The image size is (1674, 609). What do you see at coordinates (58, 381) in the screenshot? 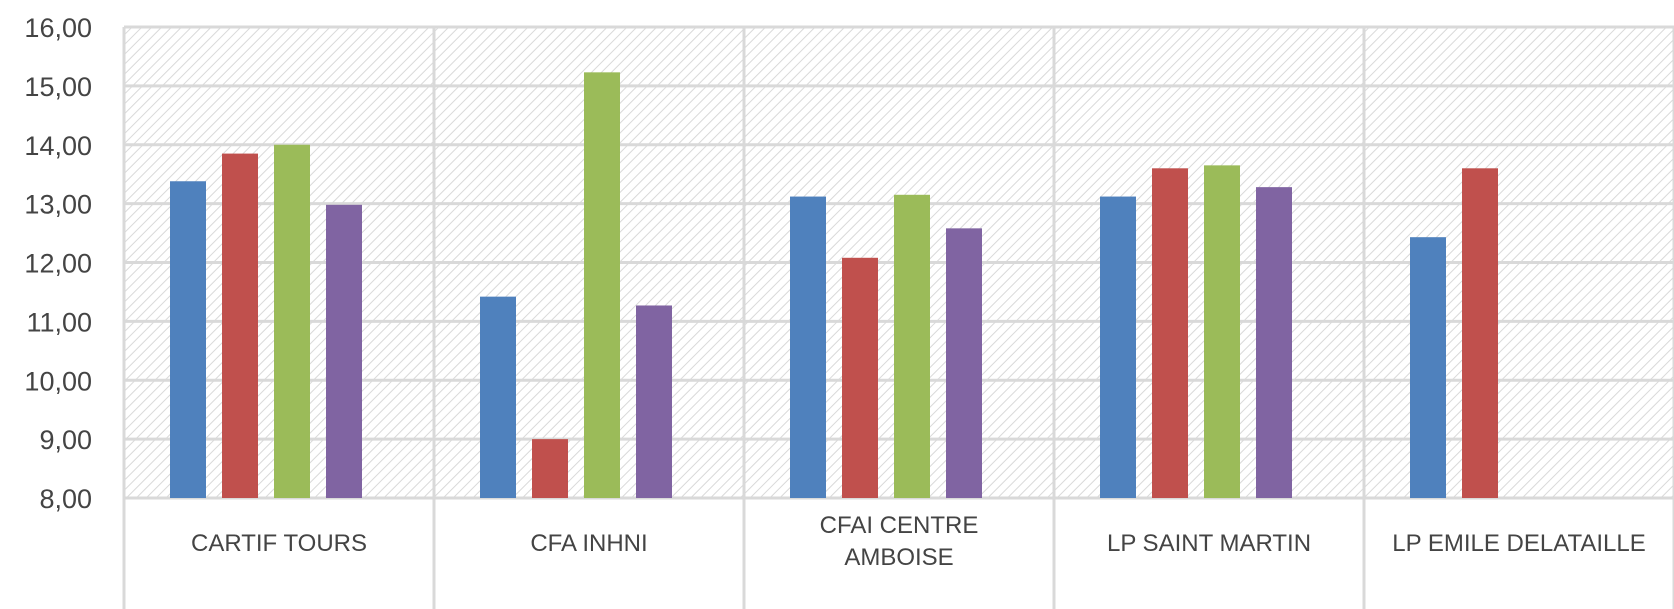
I see `y-tick-label: 10,00` at bounding box center [58, 381].